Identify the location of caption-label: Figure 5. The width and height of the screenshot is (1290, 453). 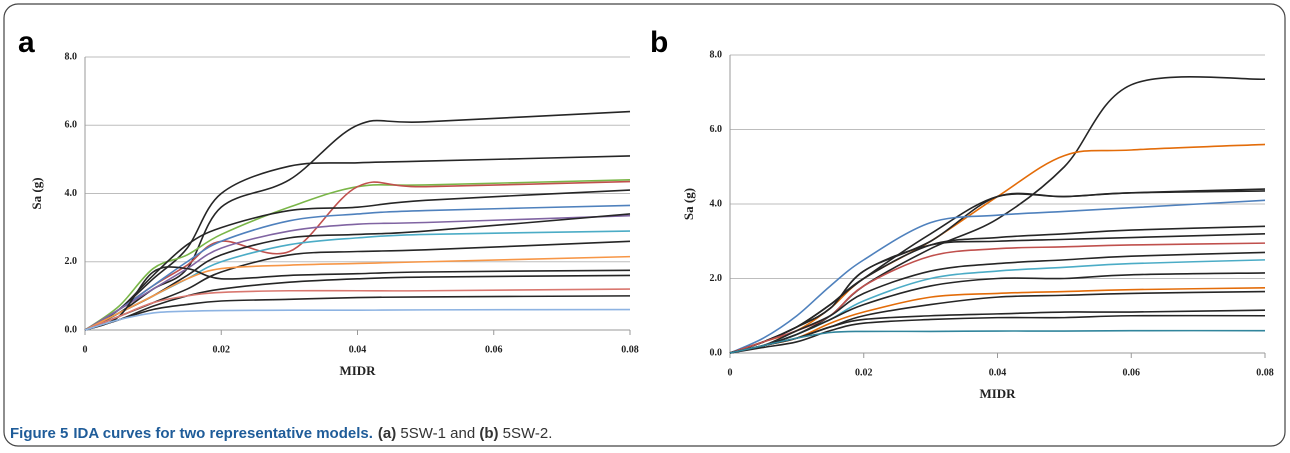
(39, 433).